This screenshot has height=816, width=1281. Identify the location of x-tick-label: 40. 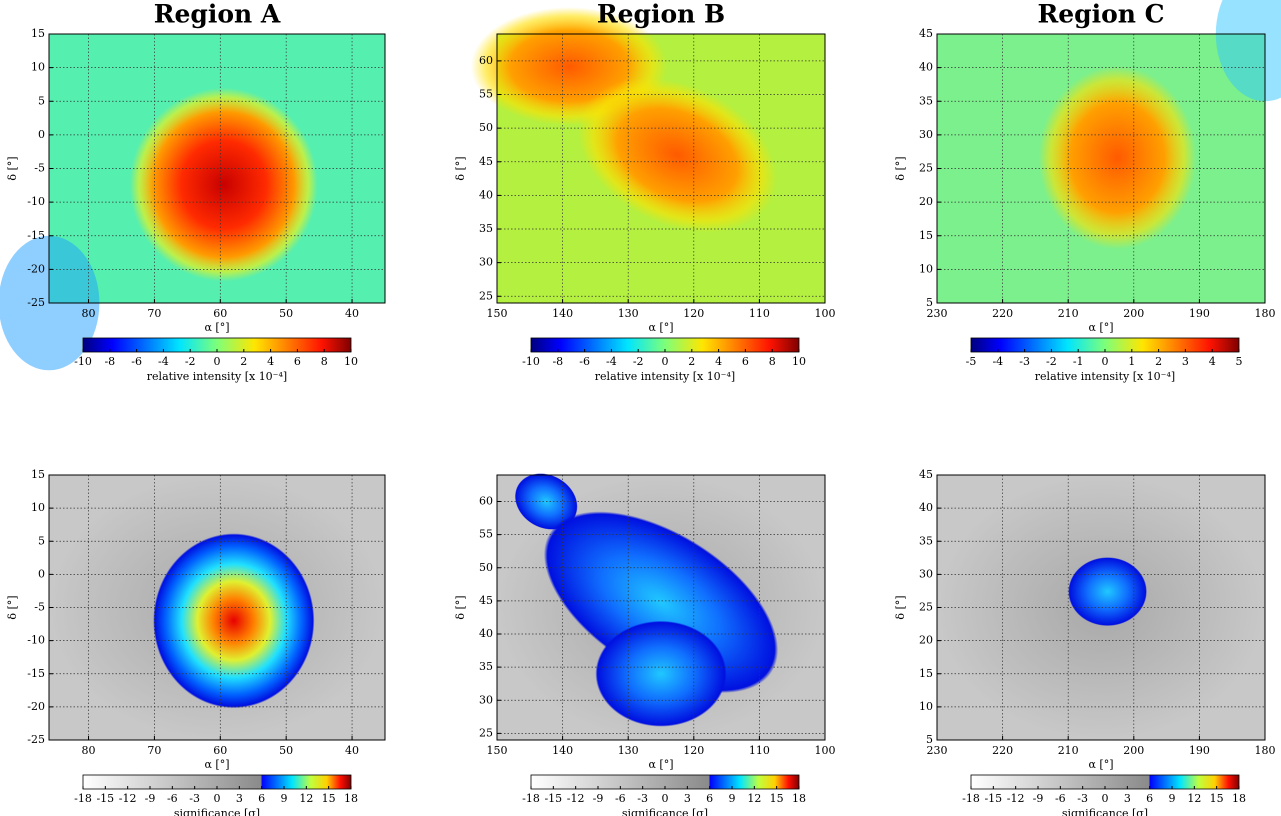
(352, 313).